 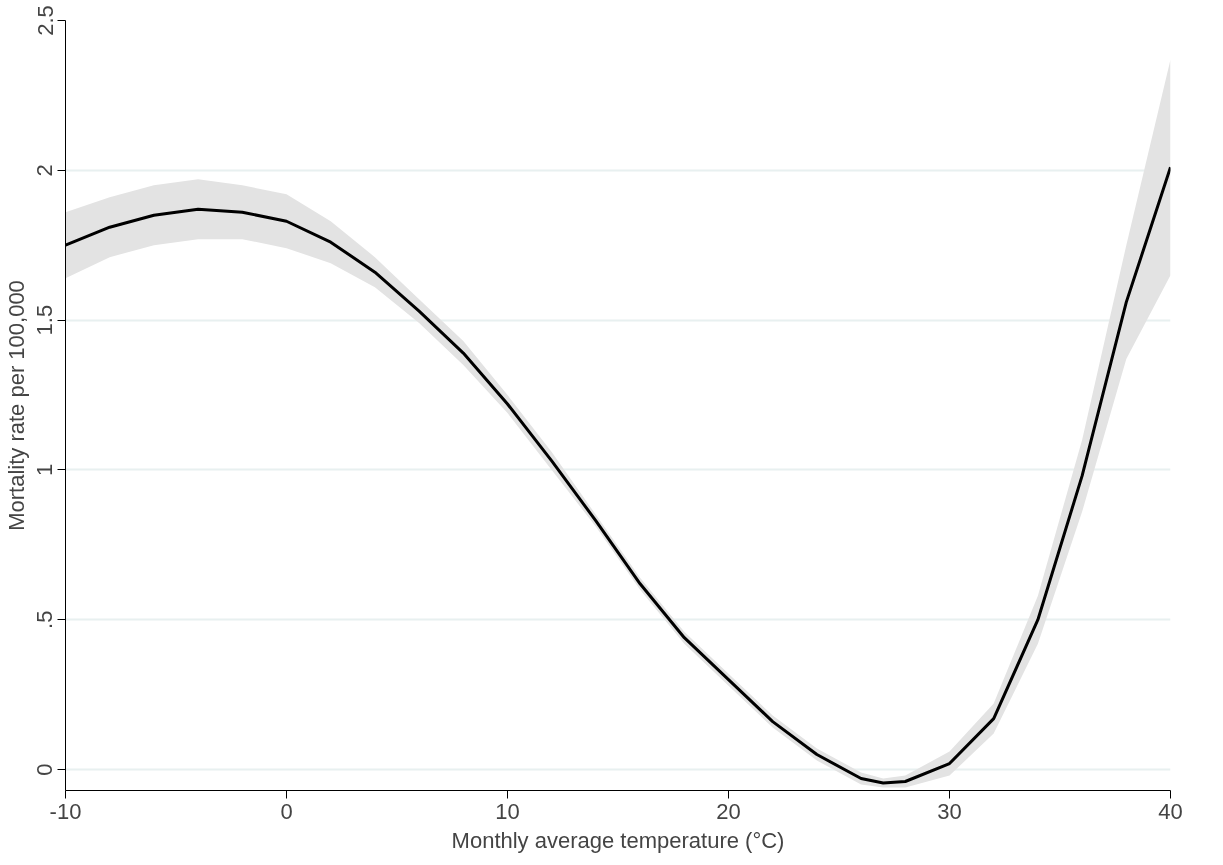 What do you see at coordinates (45, 619) in the screenshot?
I see `y-tick-label: .5` at bounding box center [45, 619].